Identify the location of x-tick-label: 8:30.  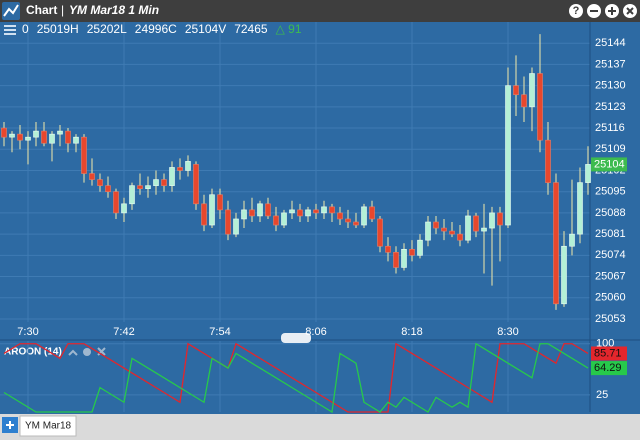
(507, 332).